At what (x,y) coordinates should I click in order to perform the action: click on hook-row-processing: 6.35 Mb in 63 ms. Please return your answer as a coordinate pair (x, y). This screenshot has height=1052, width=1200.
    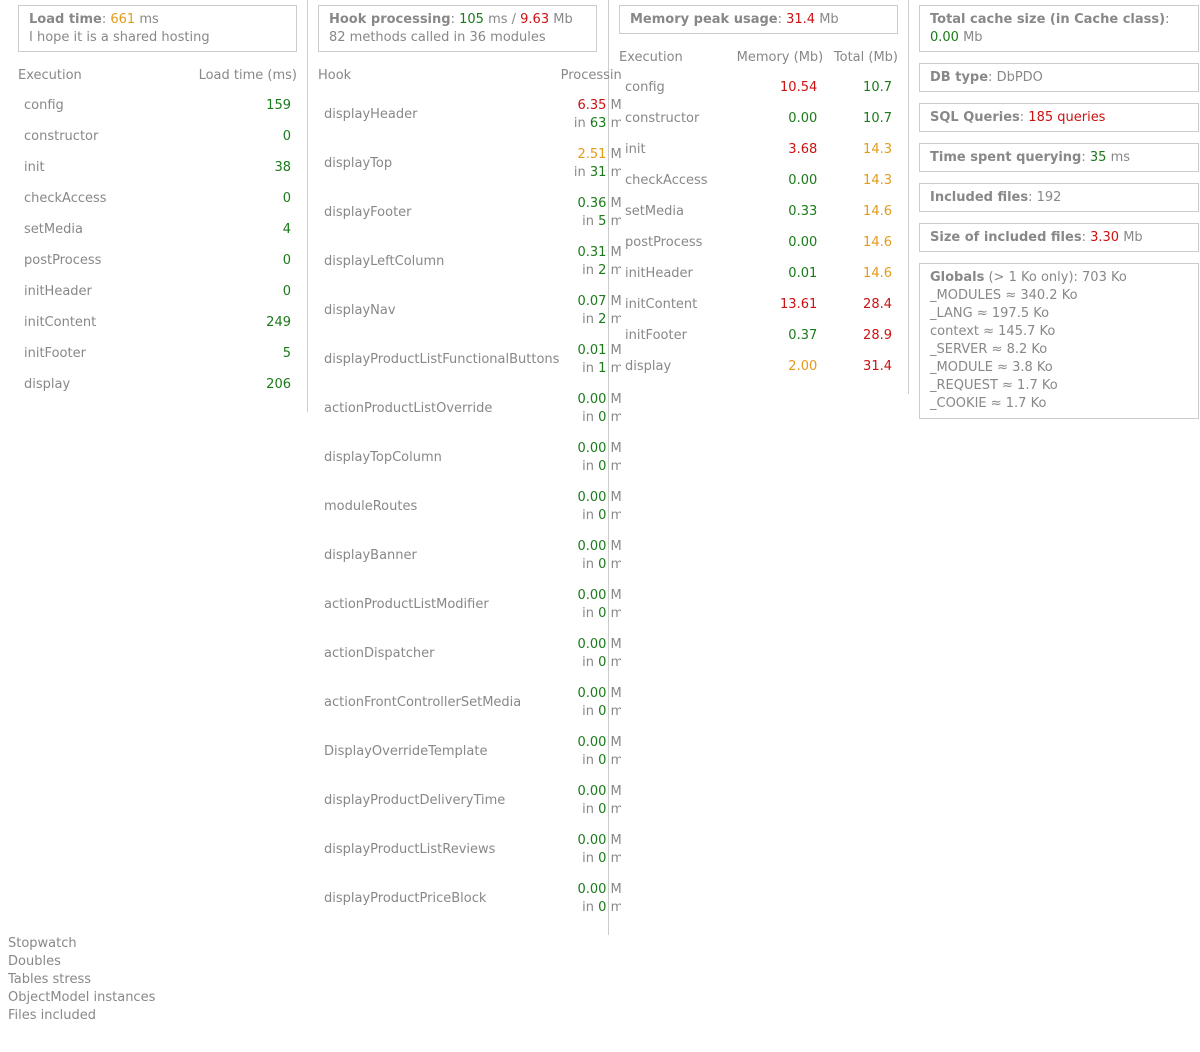
    Looking at the image, I should click on (590, 114).